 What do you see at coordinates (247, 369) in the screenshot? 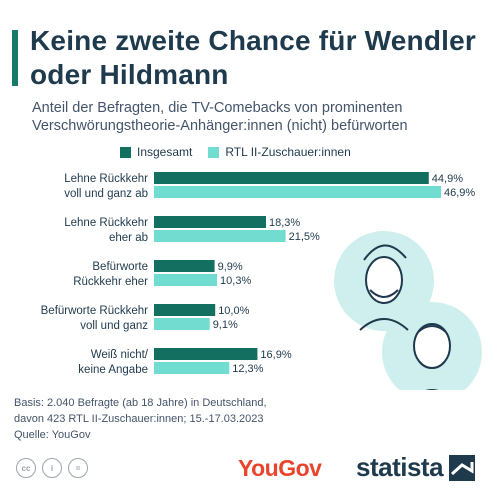
I see `data-label: 12,3%` at bounding box center [247, 369].